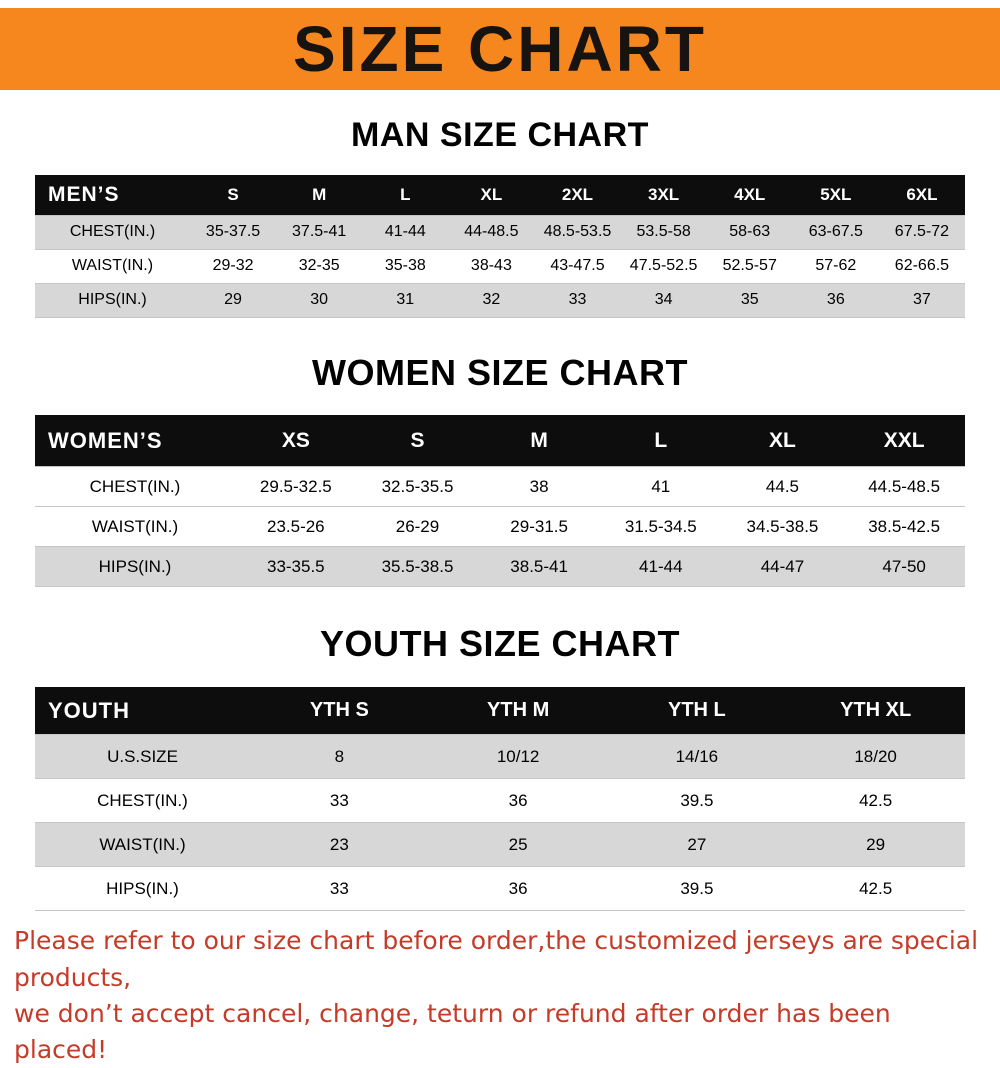 This screenshot has width=1000, height=1068. Describe the element at coordinates (904, 567) in the screenshot. I see `size-value: 47-50` at that location.